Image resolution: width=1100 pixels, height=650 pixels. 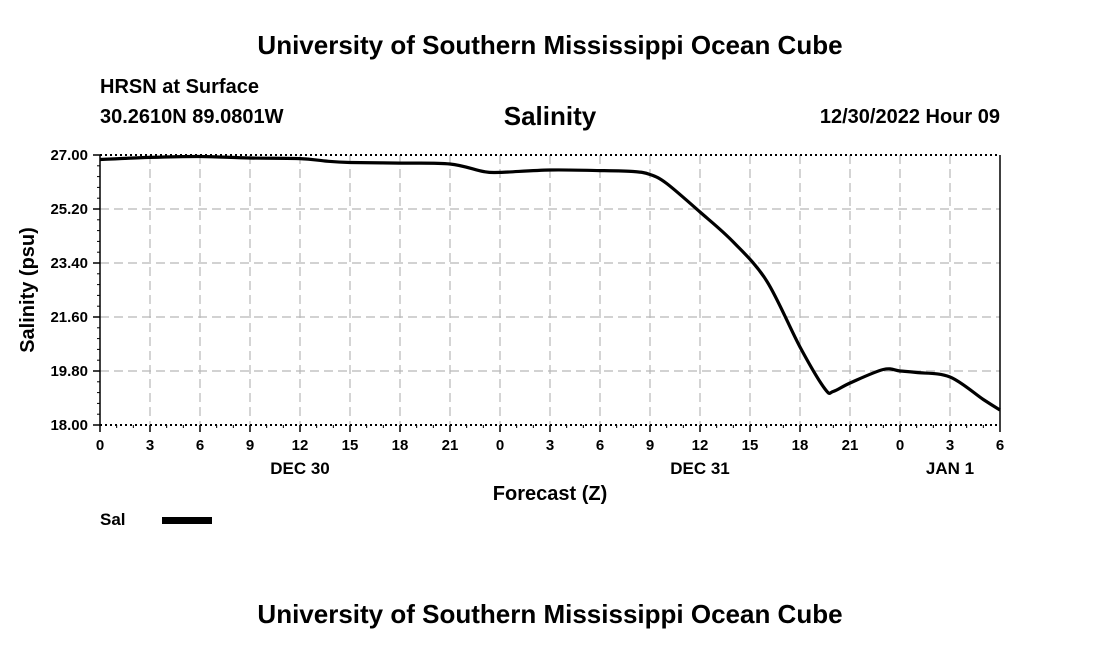 What do you see at coordinates (69, 263) in the screenshot?
I see `y-tick-label: 23.40` at bounding box center [69, 263].